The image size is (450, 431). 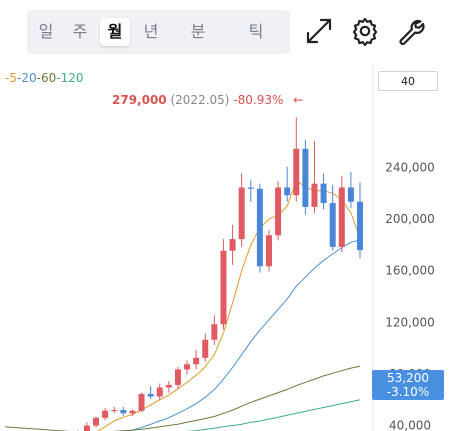 What do you see at coordinates (408, 378) in the screenshot?
I see `current-price: 53,200` at bounding box center [408, 378].